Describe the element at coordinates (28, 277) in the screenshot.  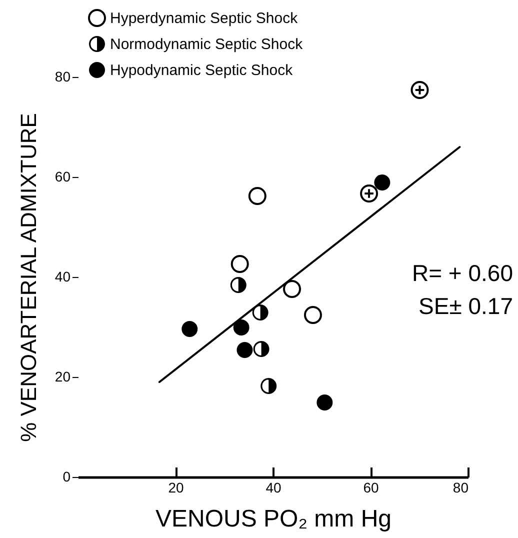
I see `y-axis-title: % VENOARTERIAL ADMIXTURE` at that location.